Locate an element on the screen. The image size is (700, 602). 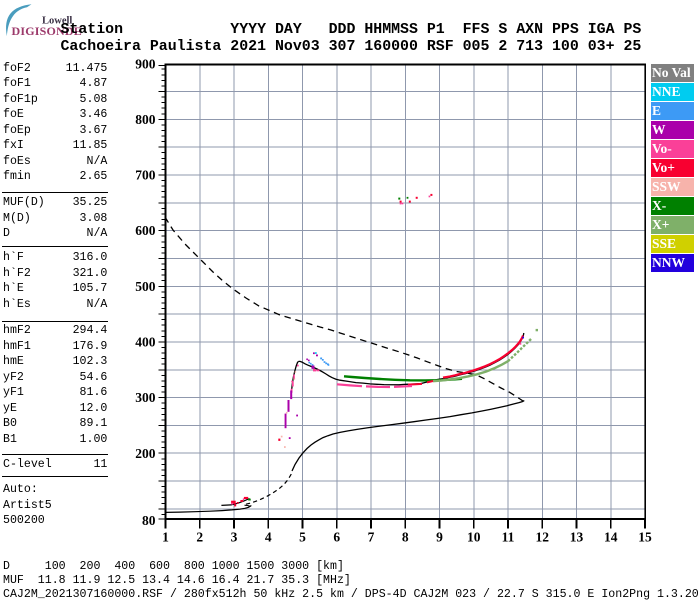
svg-text: 800 is located at coordinates (145, 119).